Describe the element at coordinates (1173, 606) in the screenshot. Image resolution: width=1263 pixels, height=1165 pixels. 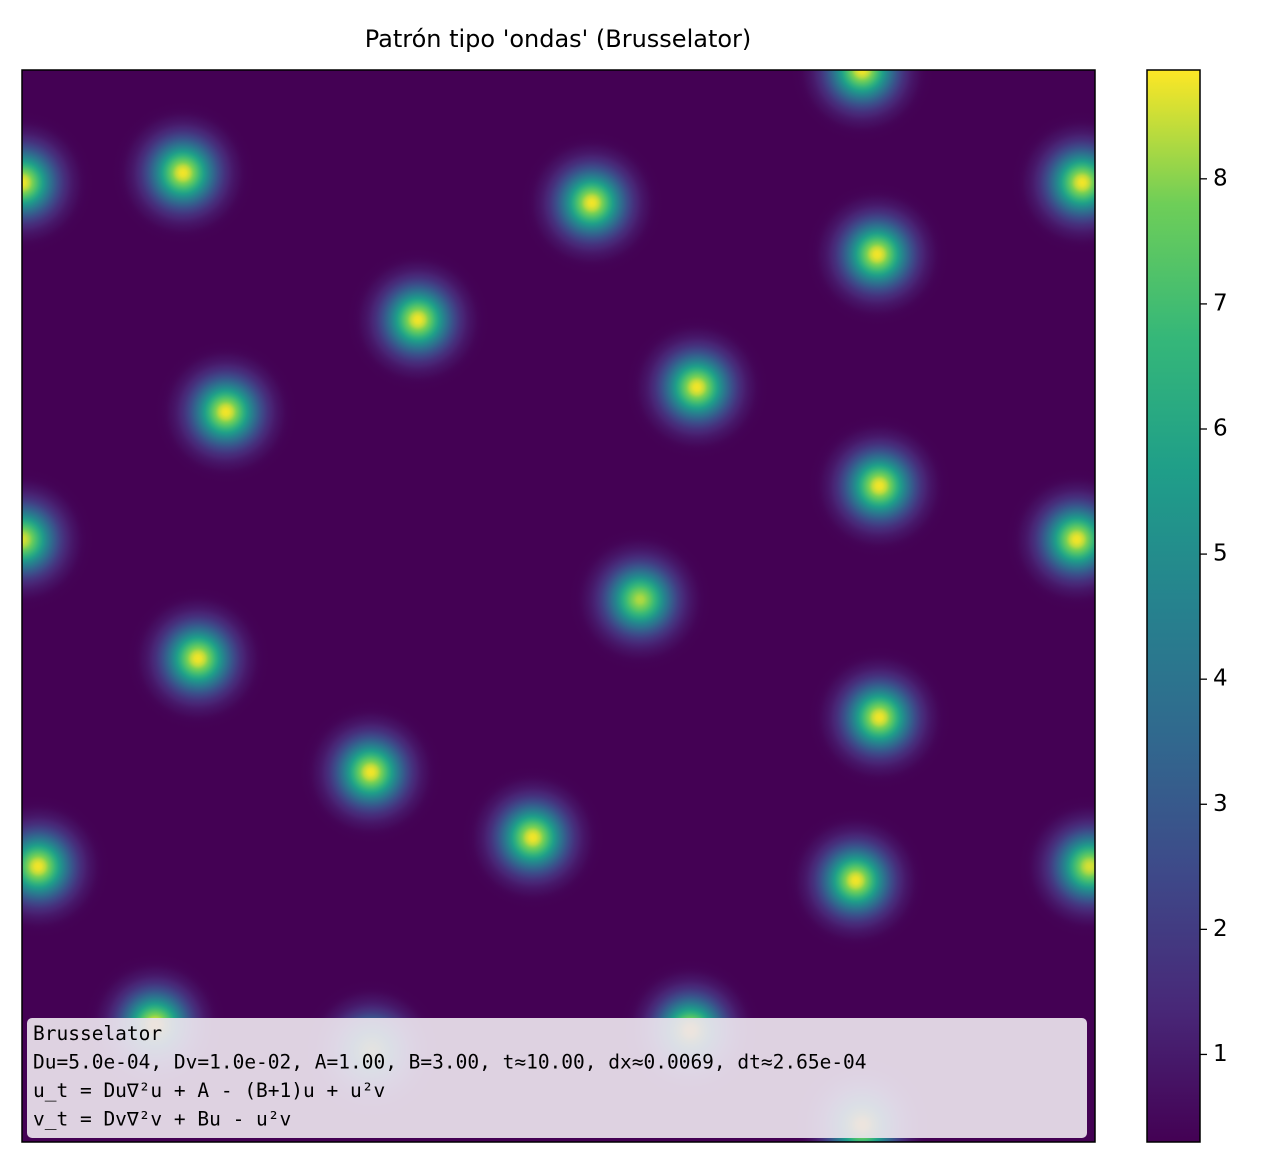
I see `colorbar` at that location.